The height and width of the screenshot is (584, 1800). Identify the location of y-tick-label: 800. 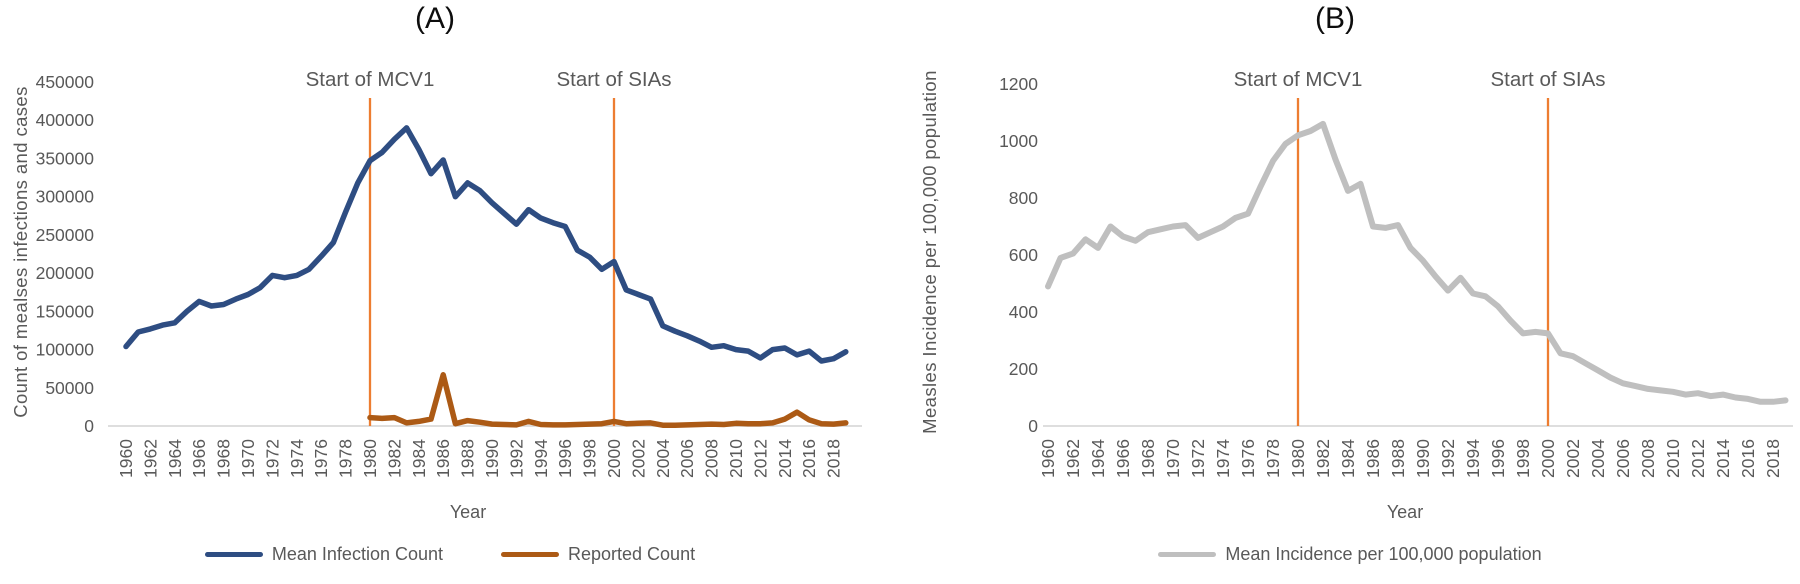
(1023, 198).